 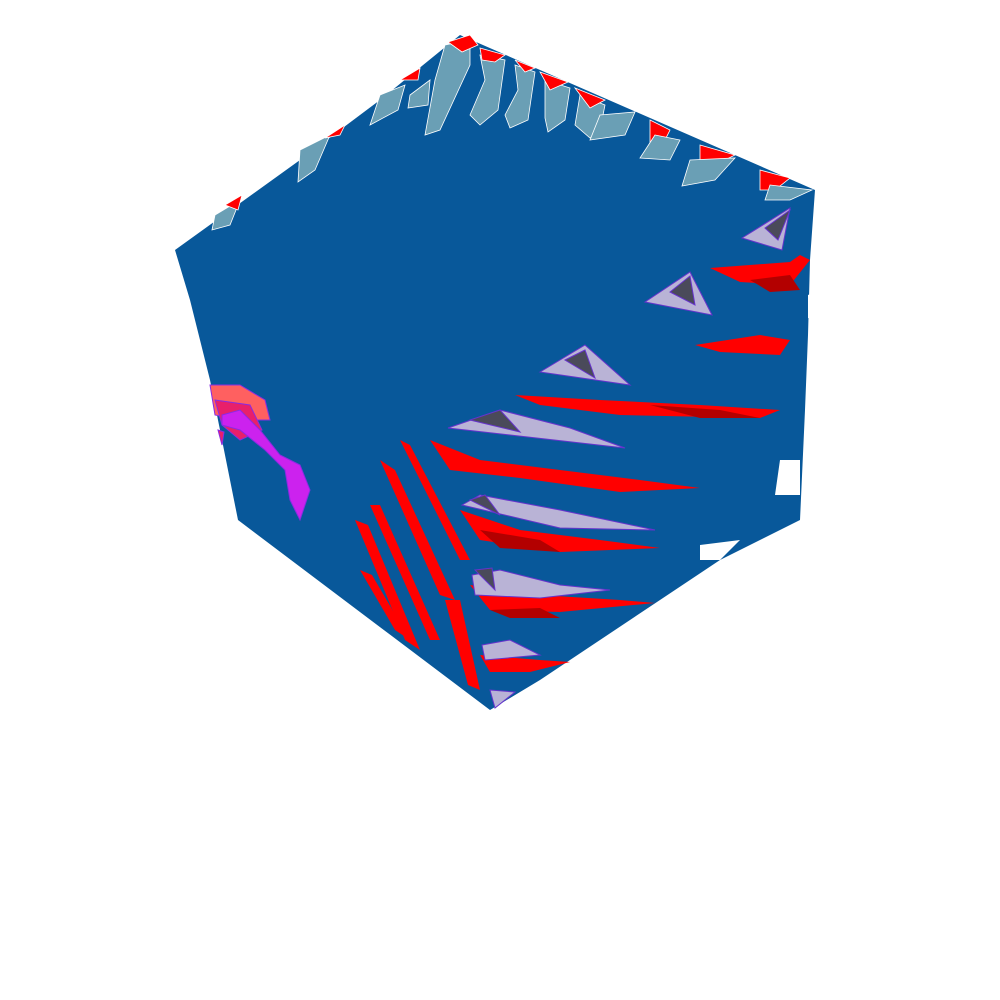 What do you see at coordinates (757, 426) in the screenshot?
I see `right-edge-notches` at bounding box center [757, 426].